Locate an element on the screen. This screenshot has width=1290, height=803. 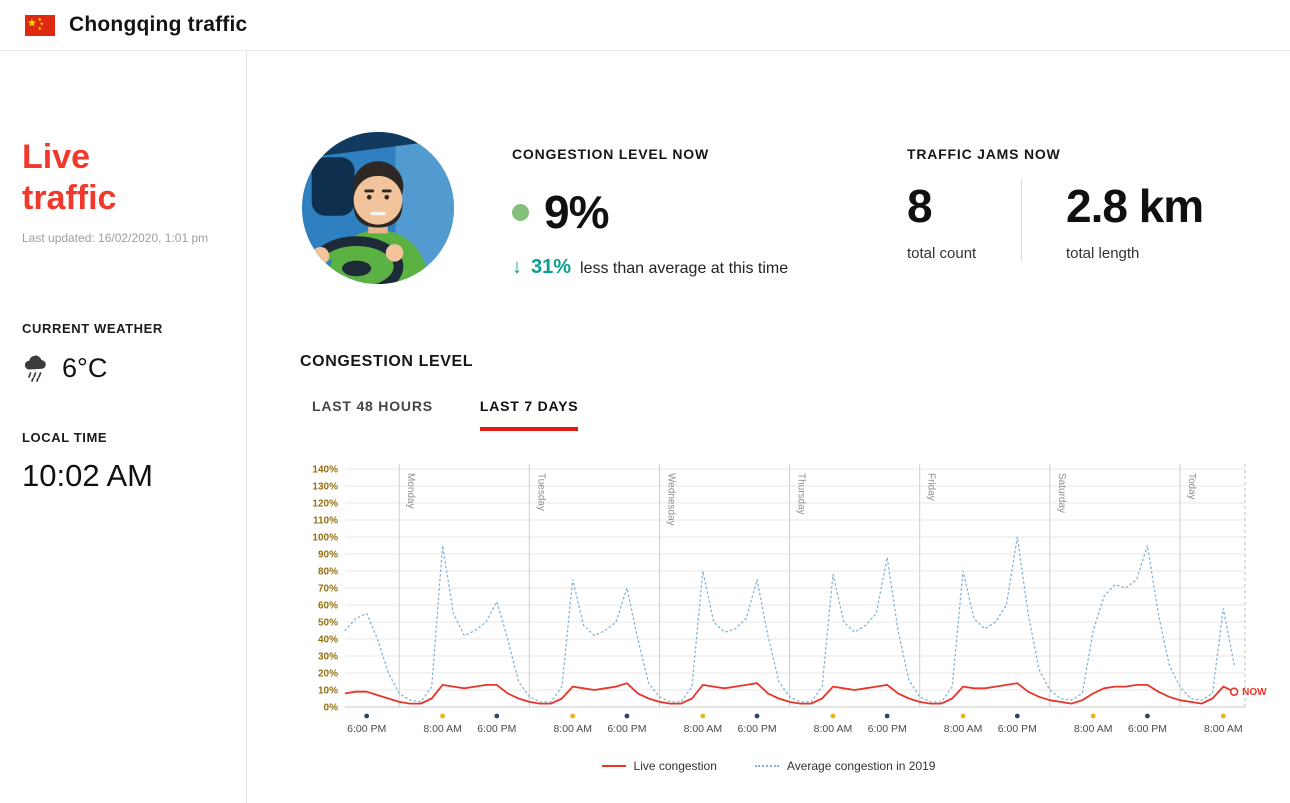
congestion-now-label: CONGESTION LEVEL NOW is located at coordinates (610, 154).